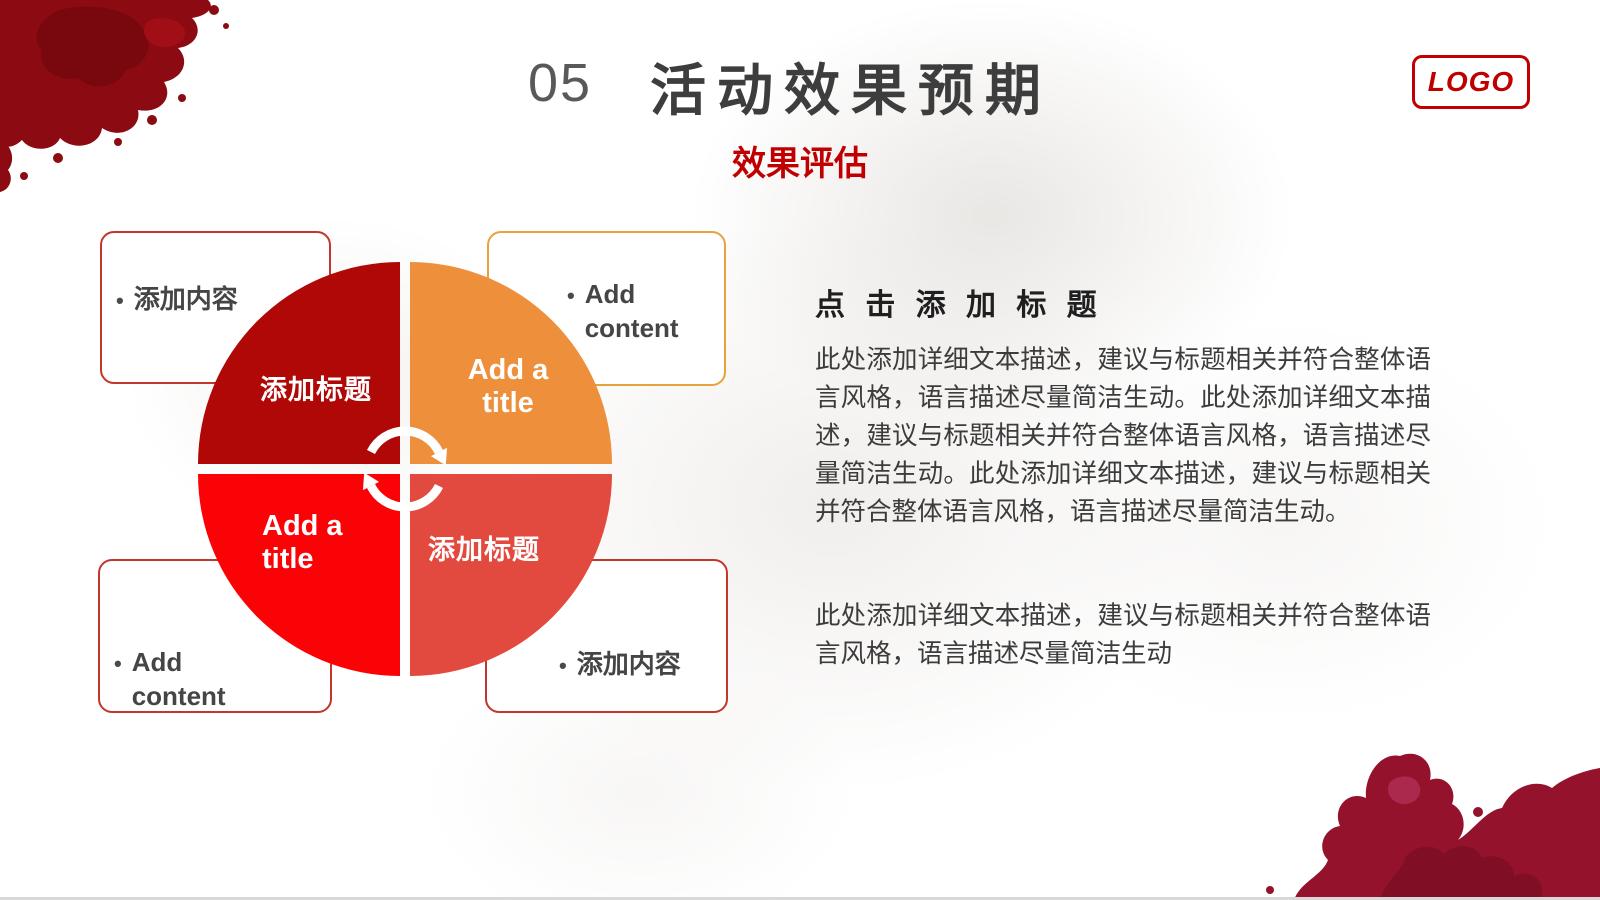 The image size is (1600, 900). I want to click on content-paragraph-2: 此处添加详细文本描述，建议与标题相关并符合整体语言风格，语言描述尽量简洁生动, so click(1123, 635).